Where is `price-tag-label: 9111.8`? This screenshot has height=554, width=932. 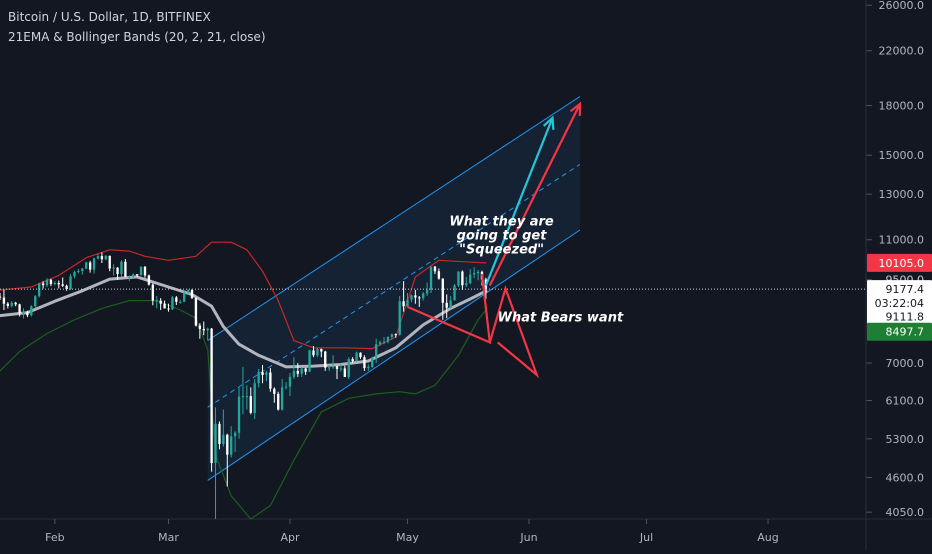
price-tag-label: 9111.8 is located at coordinates (905, 317).